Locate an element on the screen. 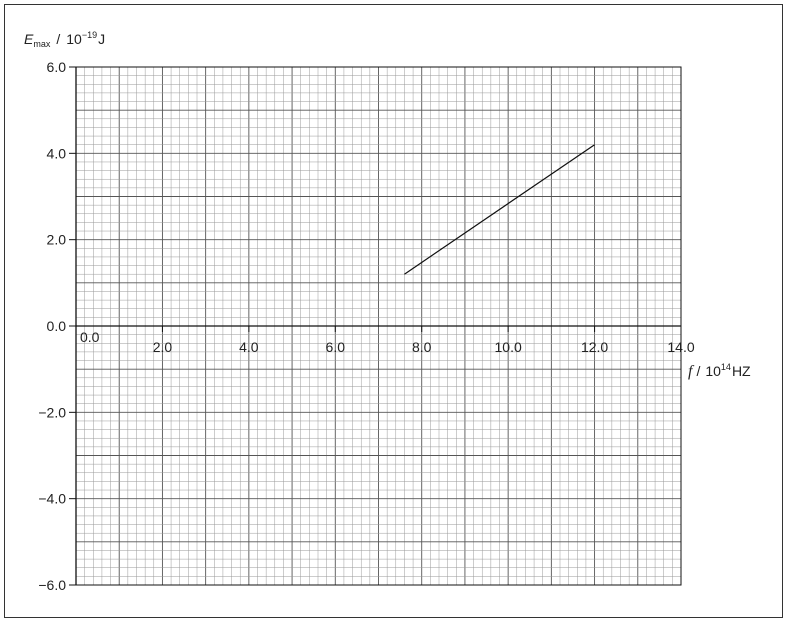 This screenshot has width=789, height=624. y-tick-label: −6.0 is located at coordinates (52, 585).